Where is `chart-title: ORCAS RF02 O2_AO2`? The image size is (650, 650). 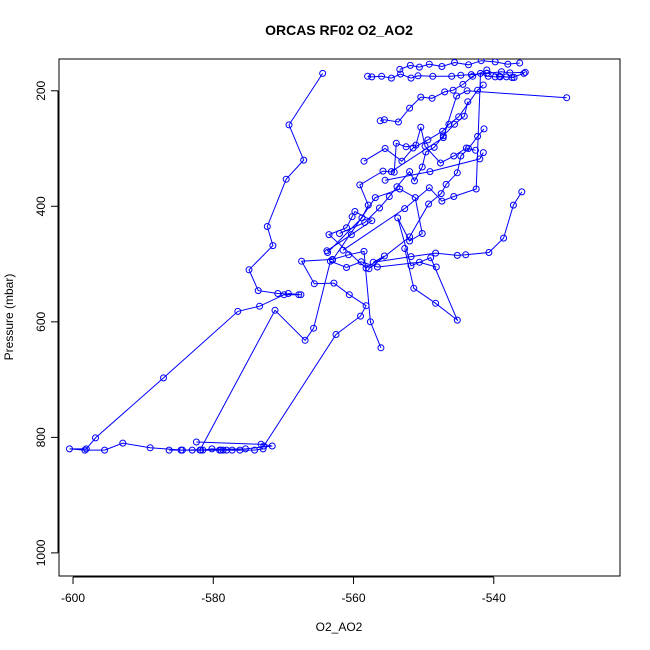
chart-title: ORCAS RF02 O2_AO2 is located at coordinates (339, 30).